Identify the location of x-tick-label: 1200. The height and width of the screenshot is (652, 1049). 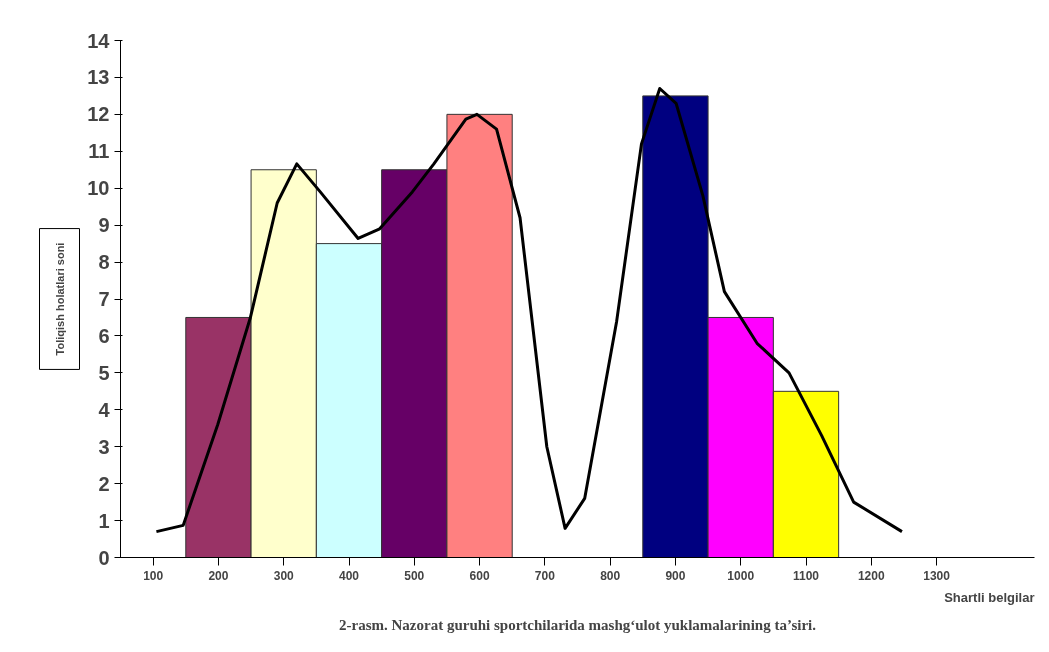
(871, 575).